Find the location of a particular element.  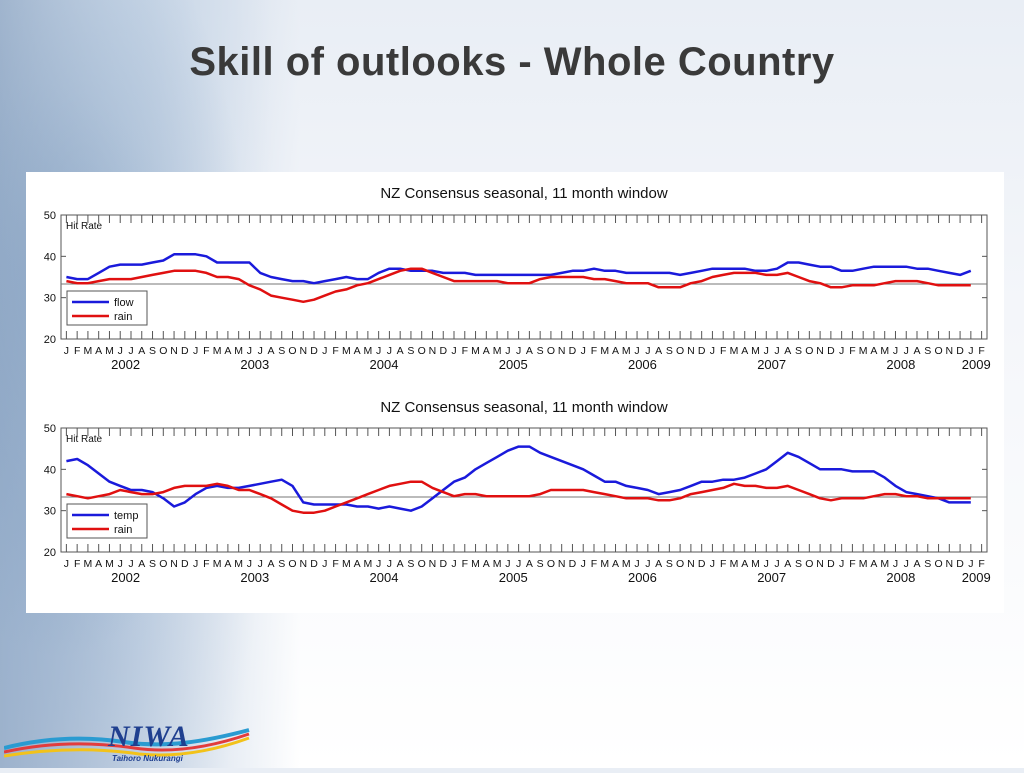

chart2-ytick-label: 50 is located at coordinates (50, 429).